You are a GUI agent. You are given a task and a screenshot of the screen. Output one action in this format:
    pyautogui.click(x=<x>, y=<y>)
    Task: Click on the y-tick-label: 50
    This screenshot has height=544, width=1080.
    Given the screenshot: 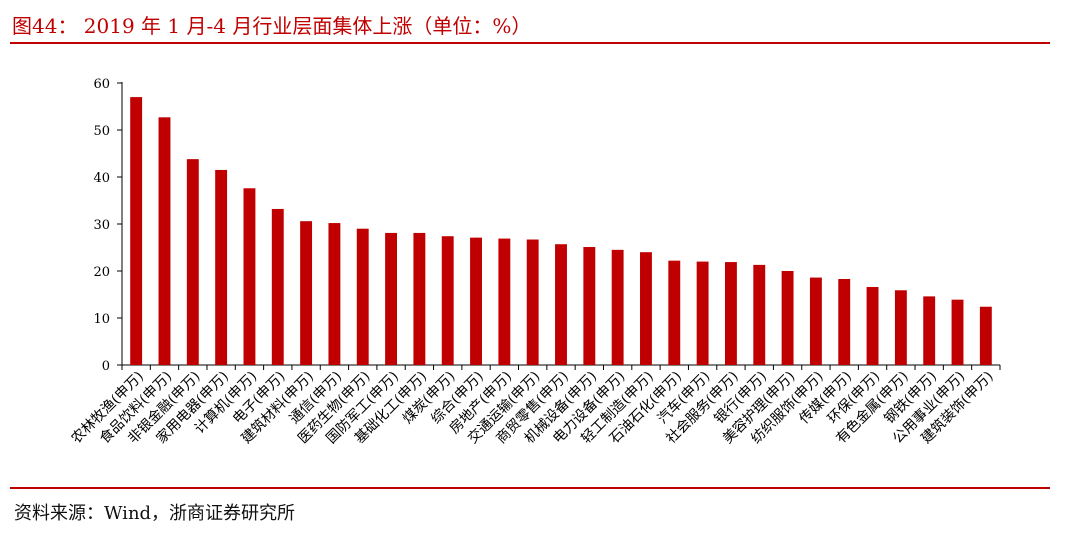 What is the action you would take?
    pyautogui.click(x=101, y=131)
    